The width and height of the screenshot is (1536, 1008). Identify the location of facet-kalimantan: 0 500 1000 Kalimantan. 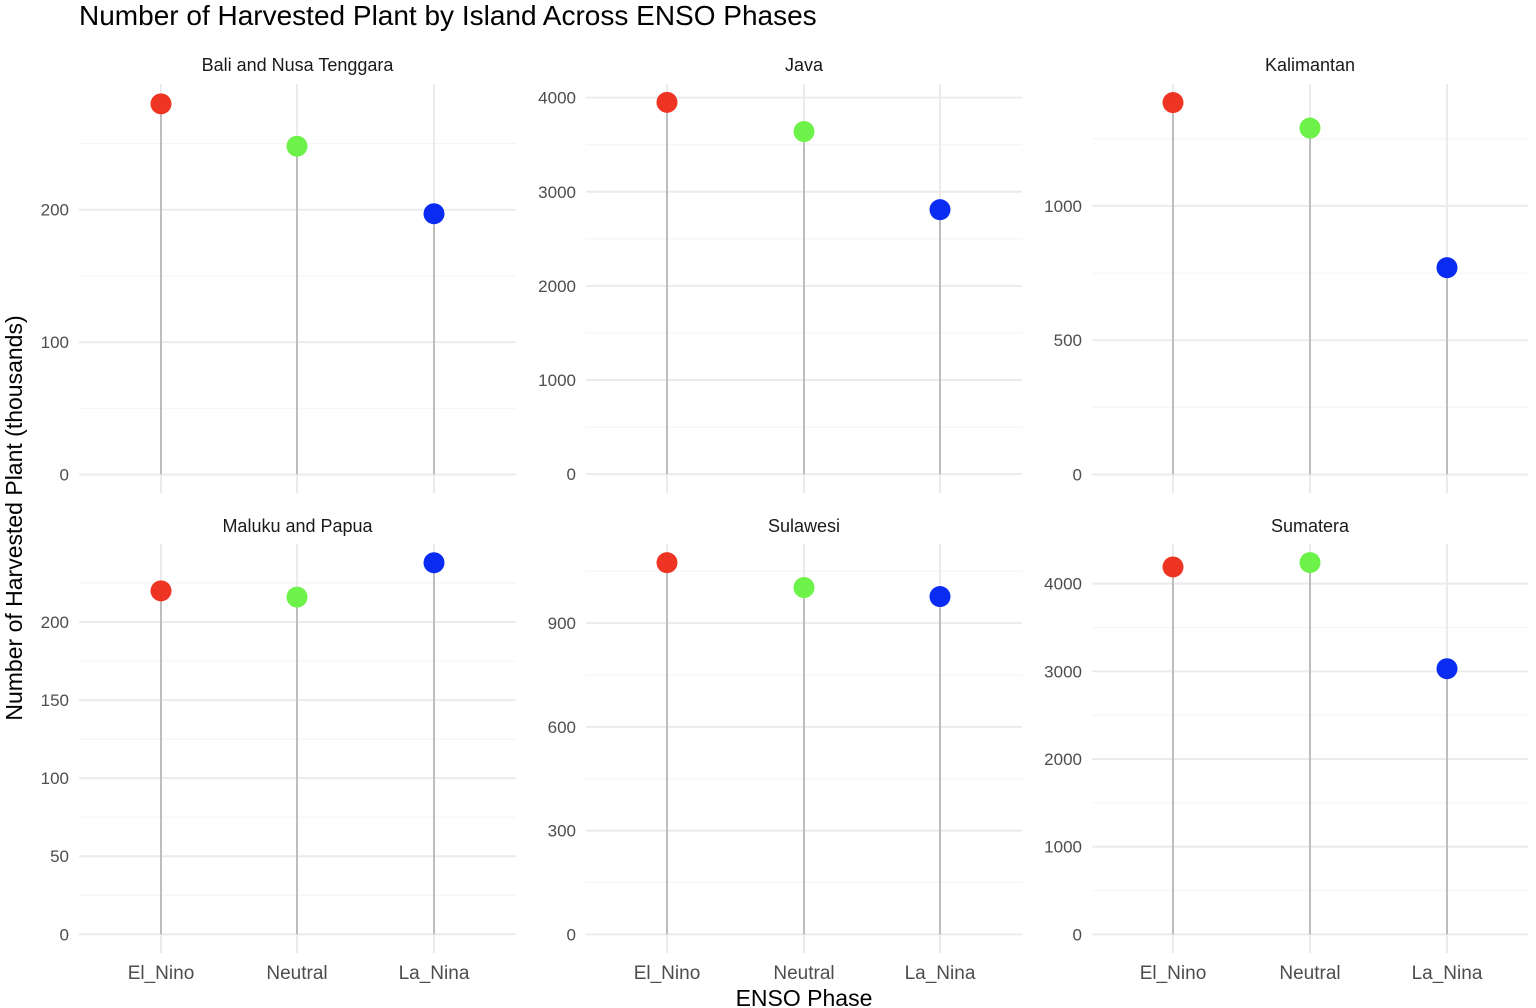
(1286, 274).